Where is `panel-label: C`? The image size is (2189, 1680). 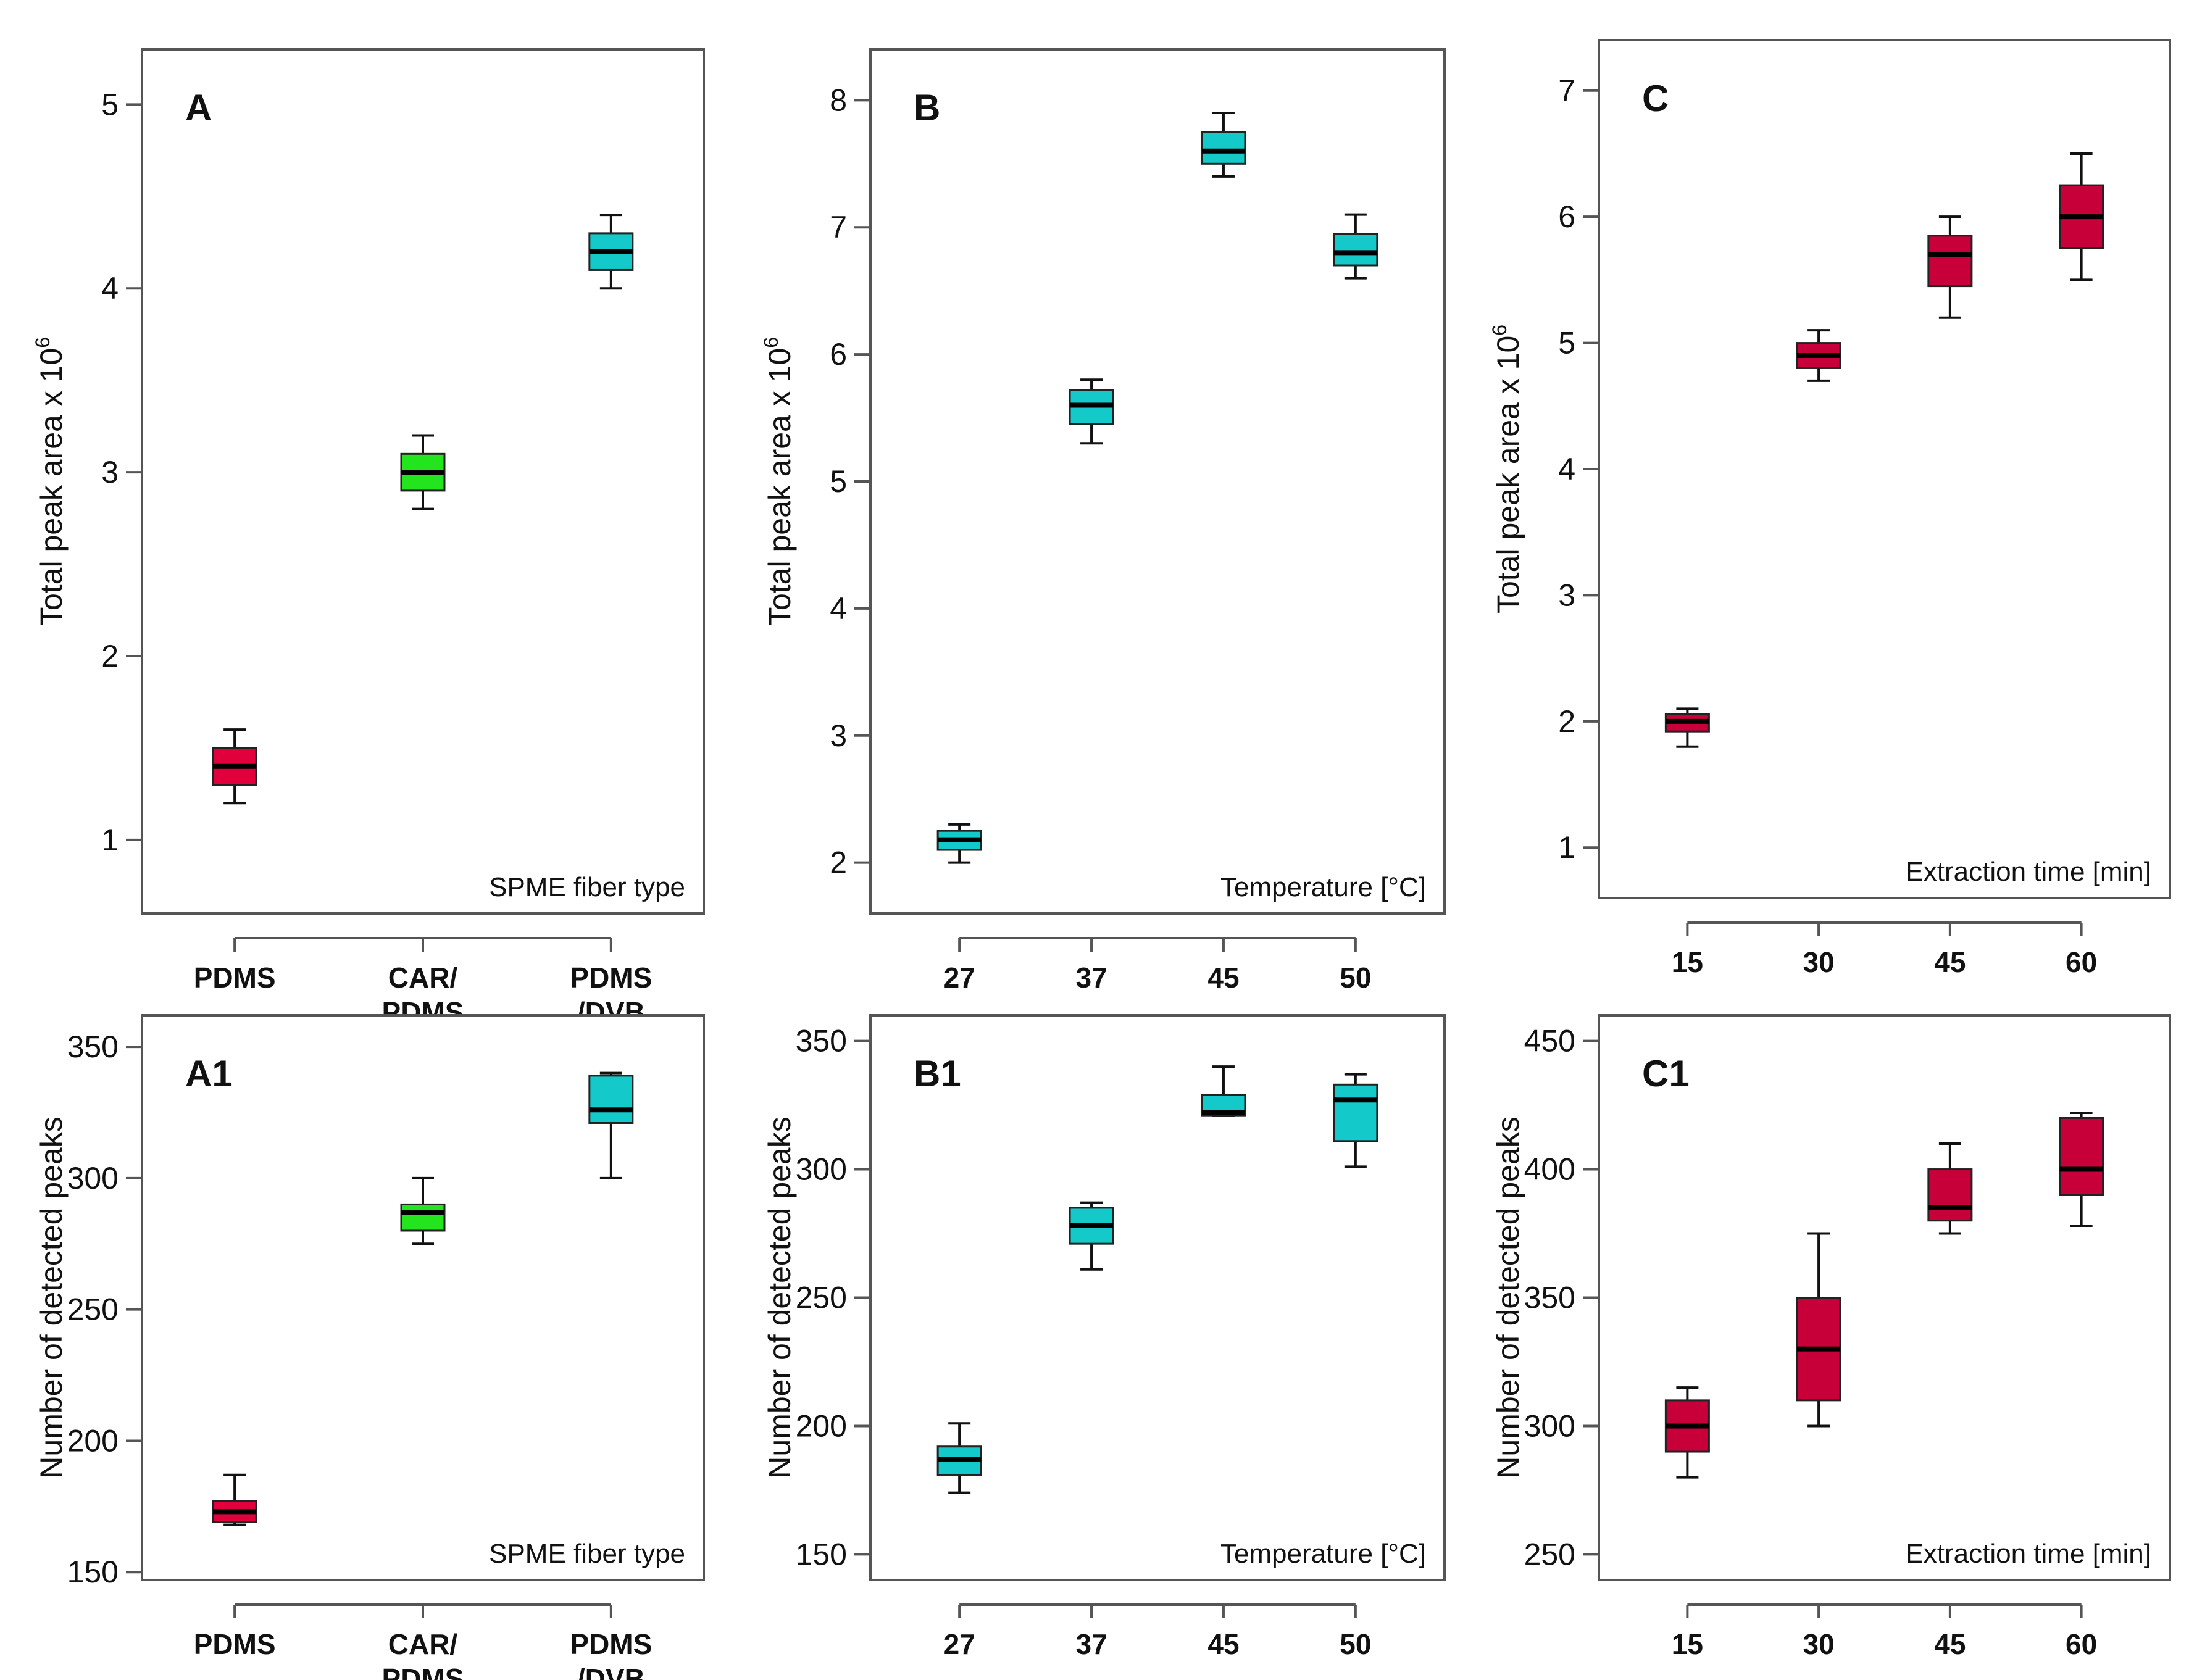
panel-label: C is located at coordinates (1655, 98).